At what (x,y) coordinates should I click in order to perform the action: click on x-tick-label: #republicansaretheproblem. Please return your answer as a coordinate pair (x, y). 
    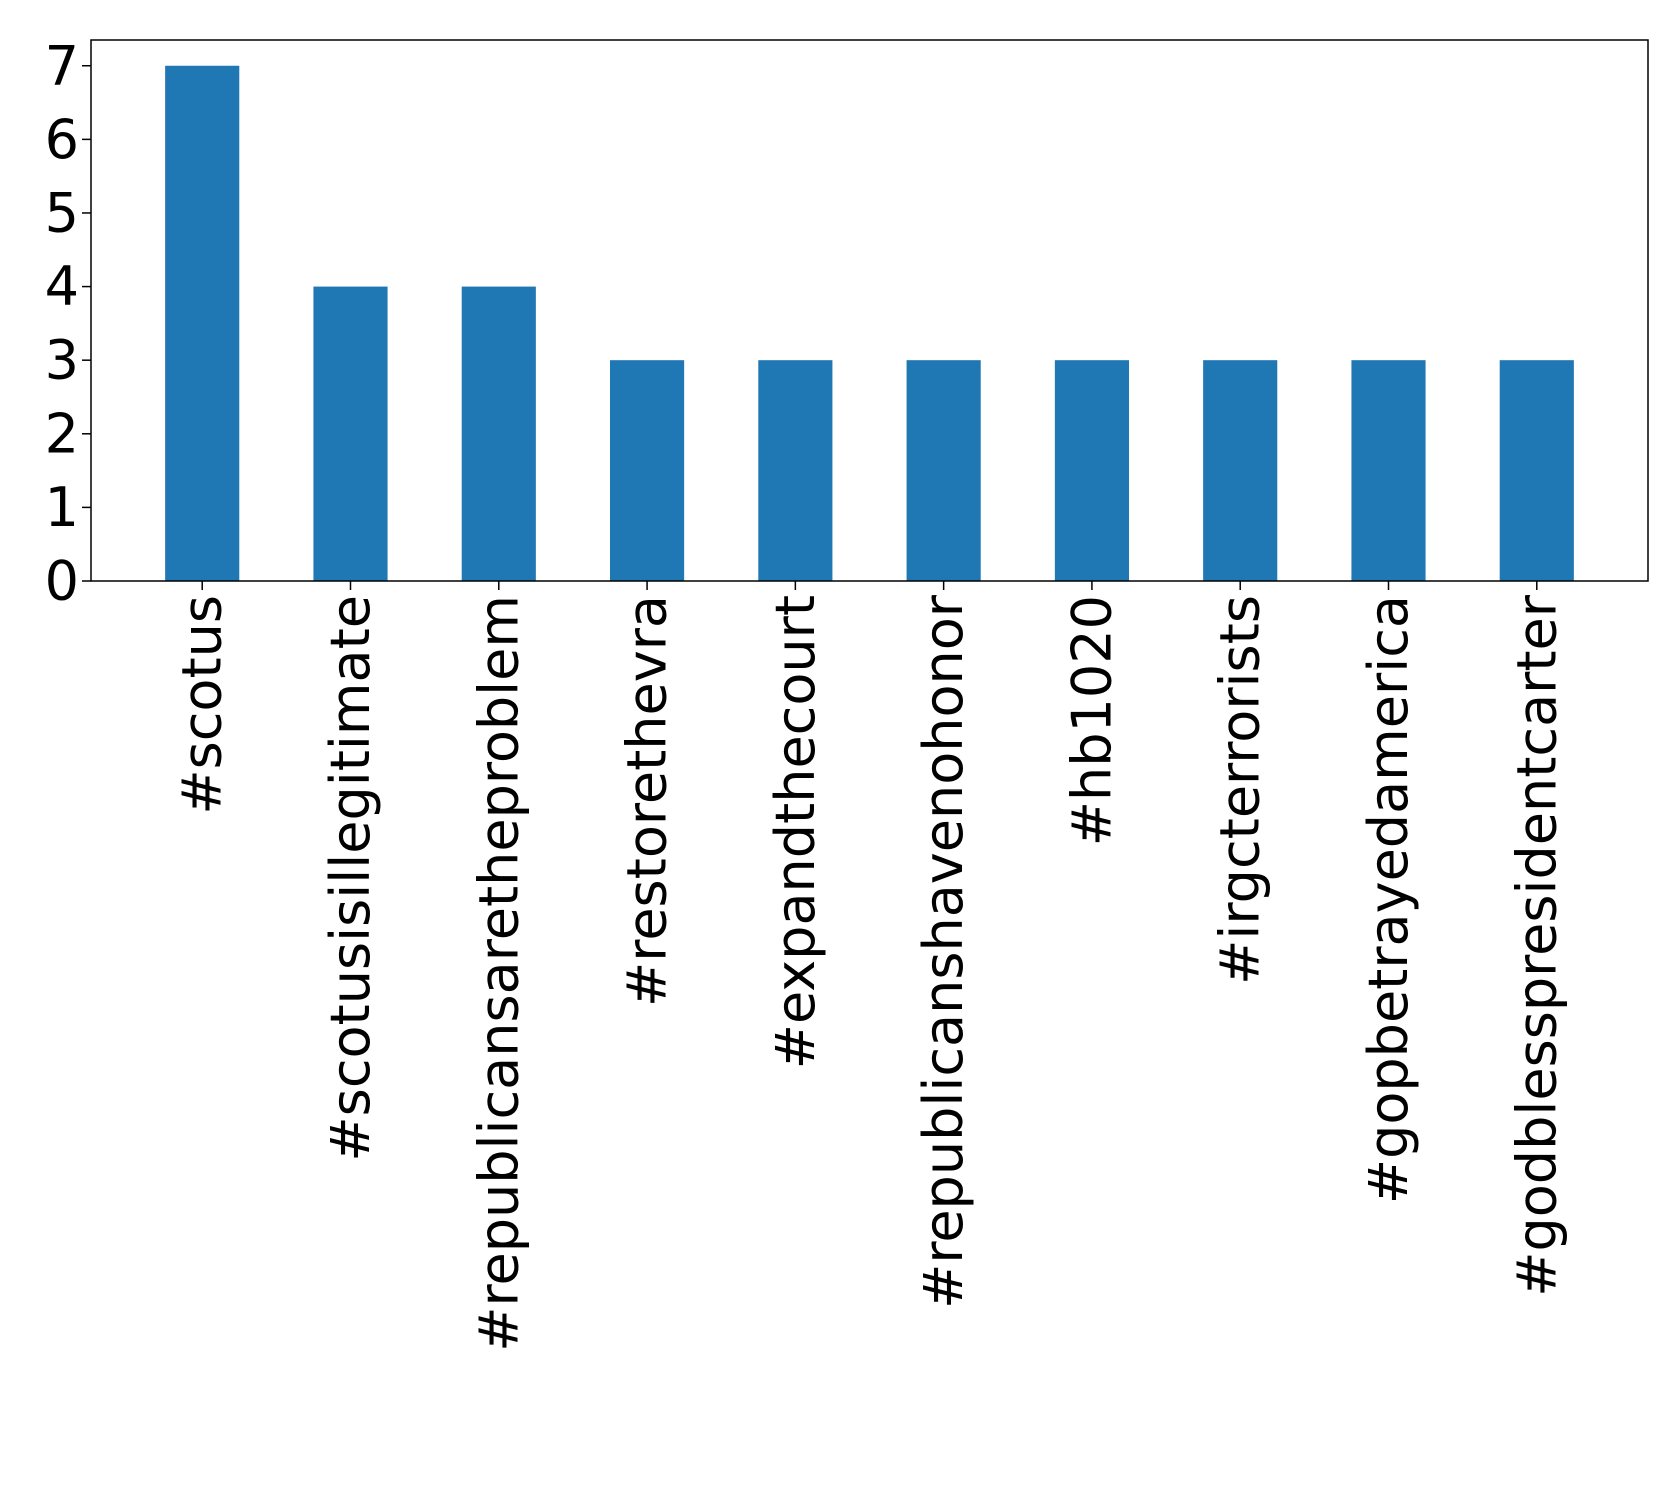
    Looking at the image, I should click on (498, 973).